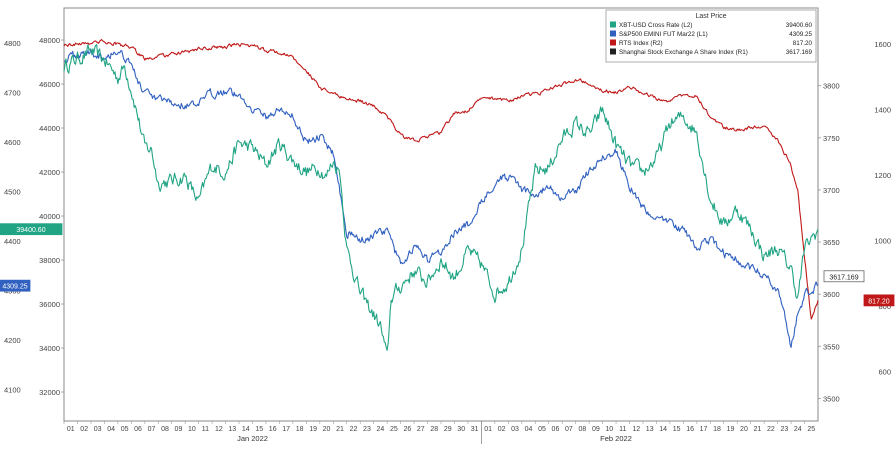 This screenshot has width=895, height=454. I want to click on x-tick-label: 03, so click(98, 429).